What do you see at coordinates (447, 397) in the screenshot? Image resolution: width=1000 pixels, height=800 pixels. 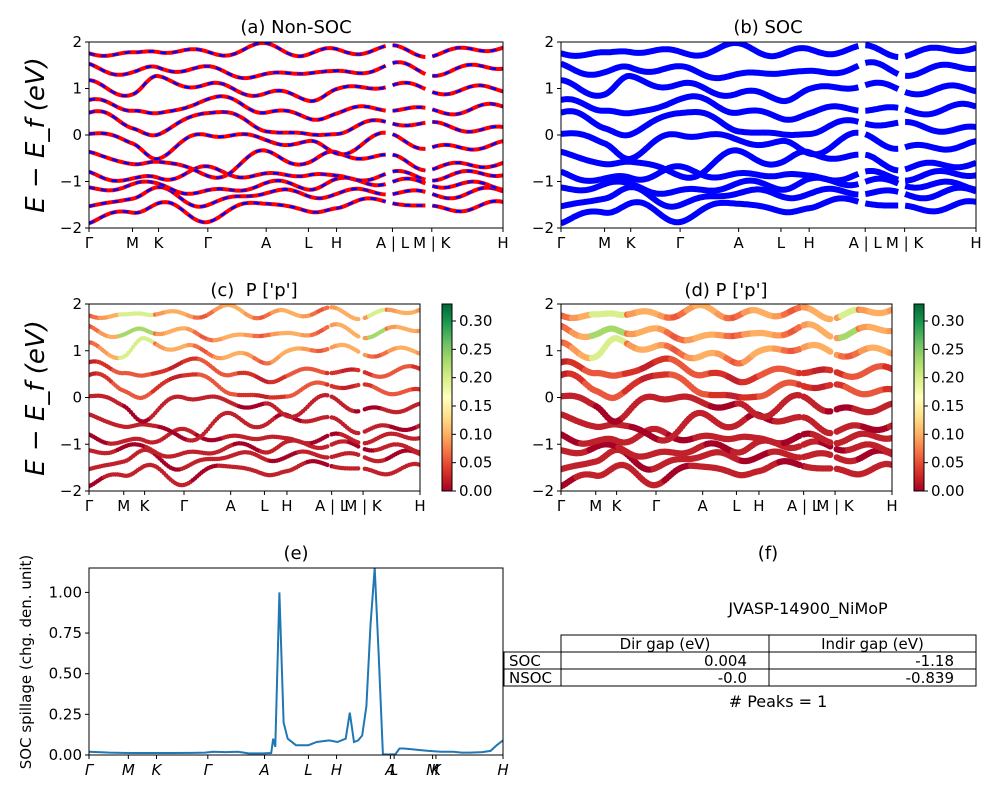 I see `panel-c-colorbar-gradient` at bounding box center [447, 397].